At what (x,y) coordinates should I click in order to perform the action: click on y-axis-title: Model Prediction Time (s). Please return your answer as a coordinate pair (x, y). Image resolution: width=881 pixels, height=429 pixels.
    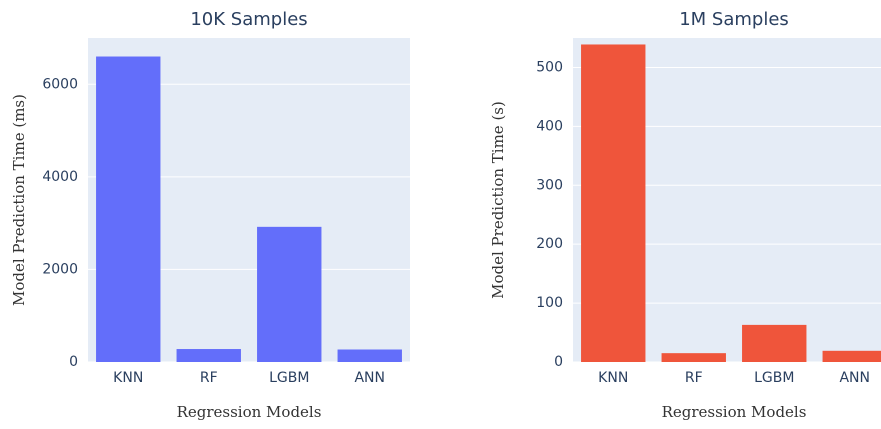
    Looking at the image, I should click on (498, 200).